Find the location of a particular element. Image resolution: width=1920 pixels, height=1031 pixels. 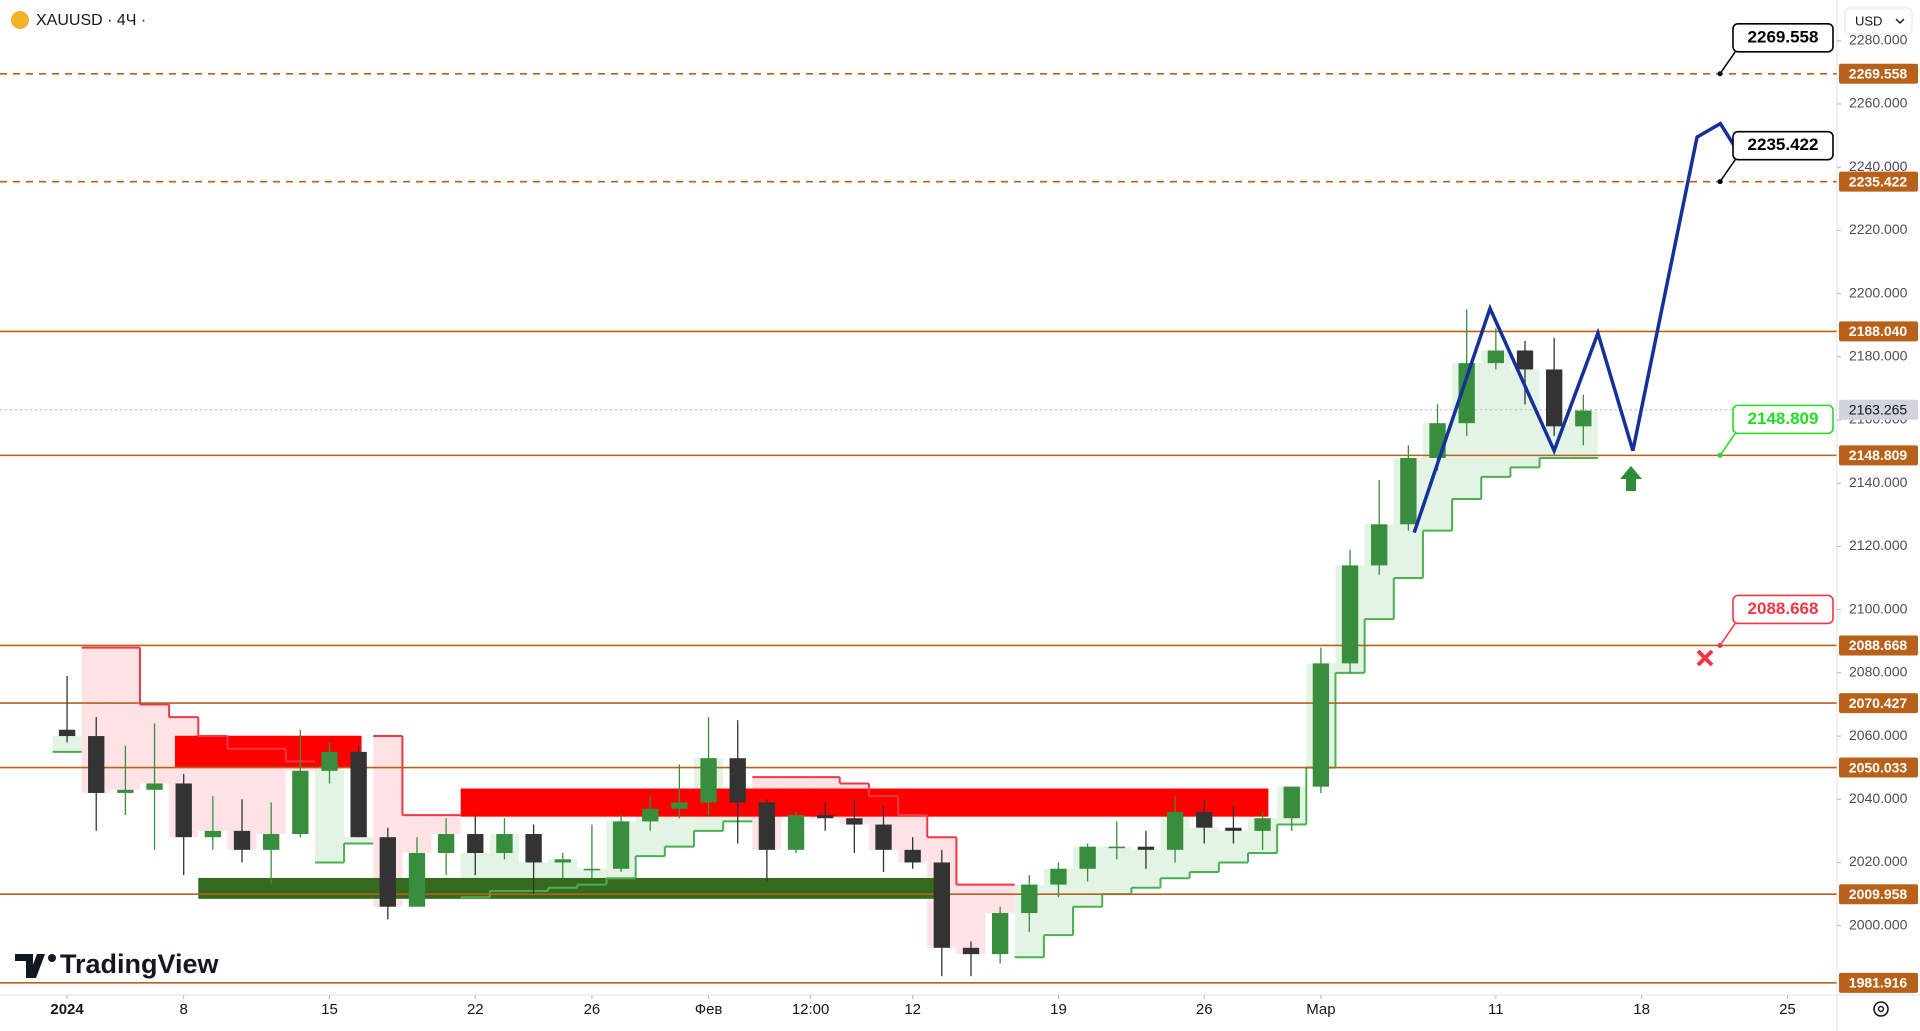

level-axis-label: 2050.033 is located at coordinates (1878, 767).